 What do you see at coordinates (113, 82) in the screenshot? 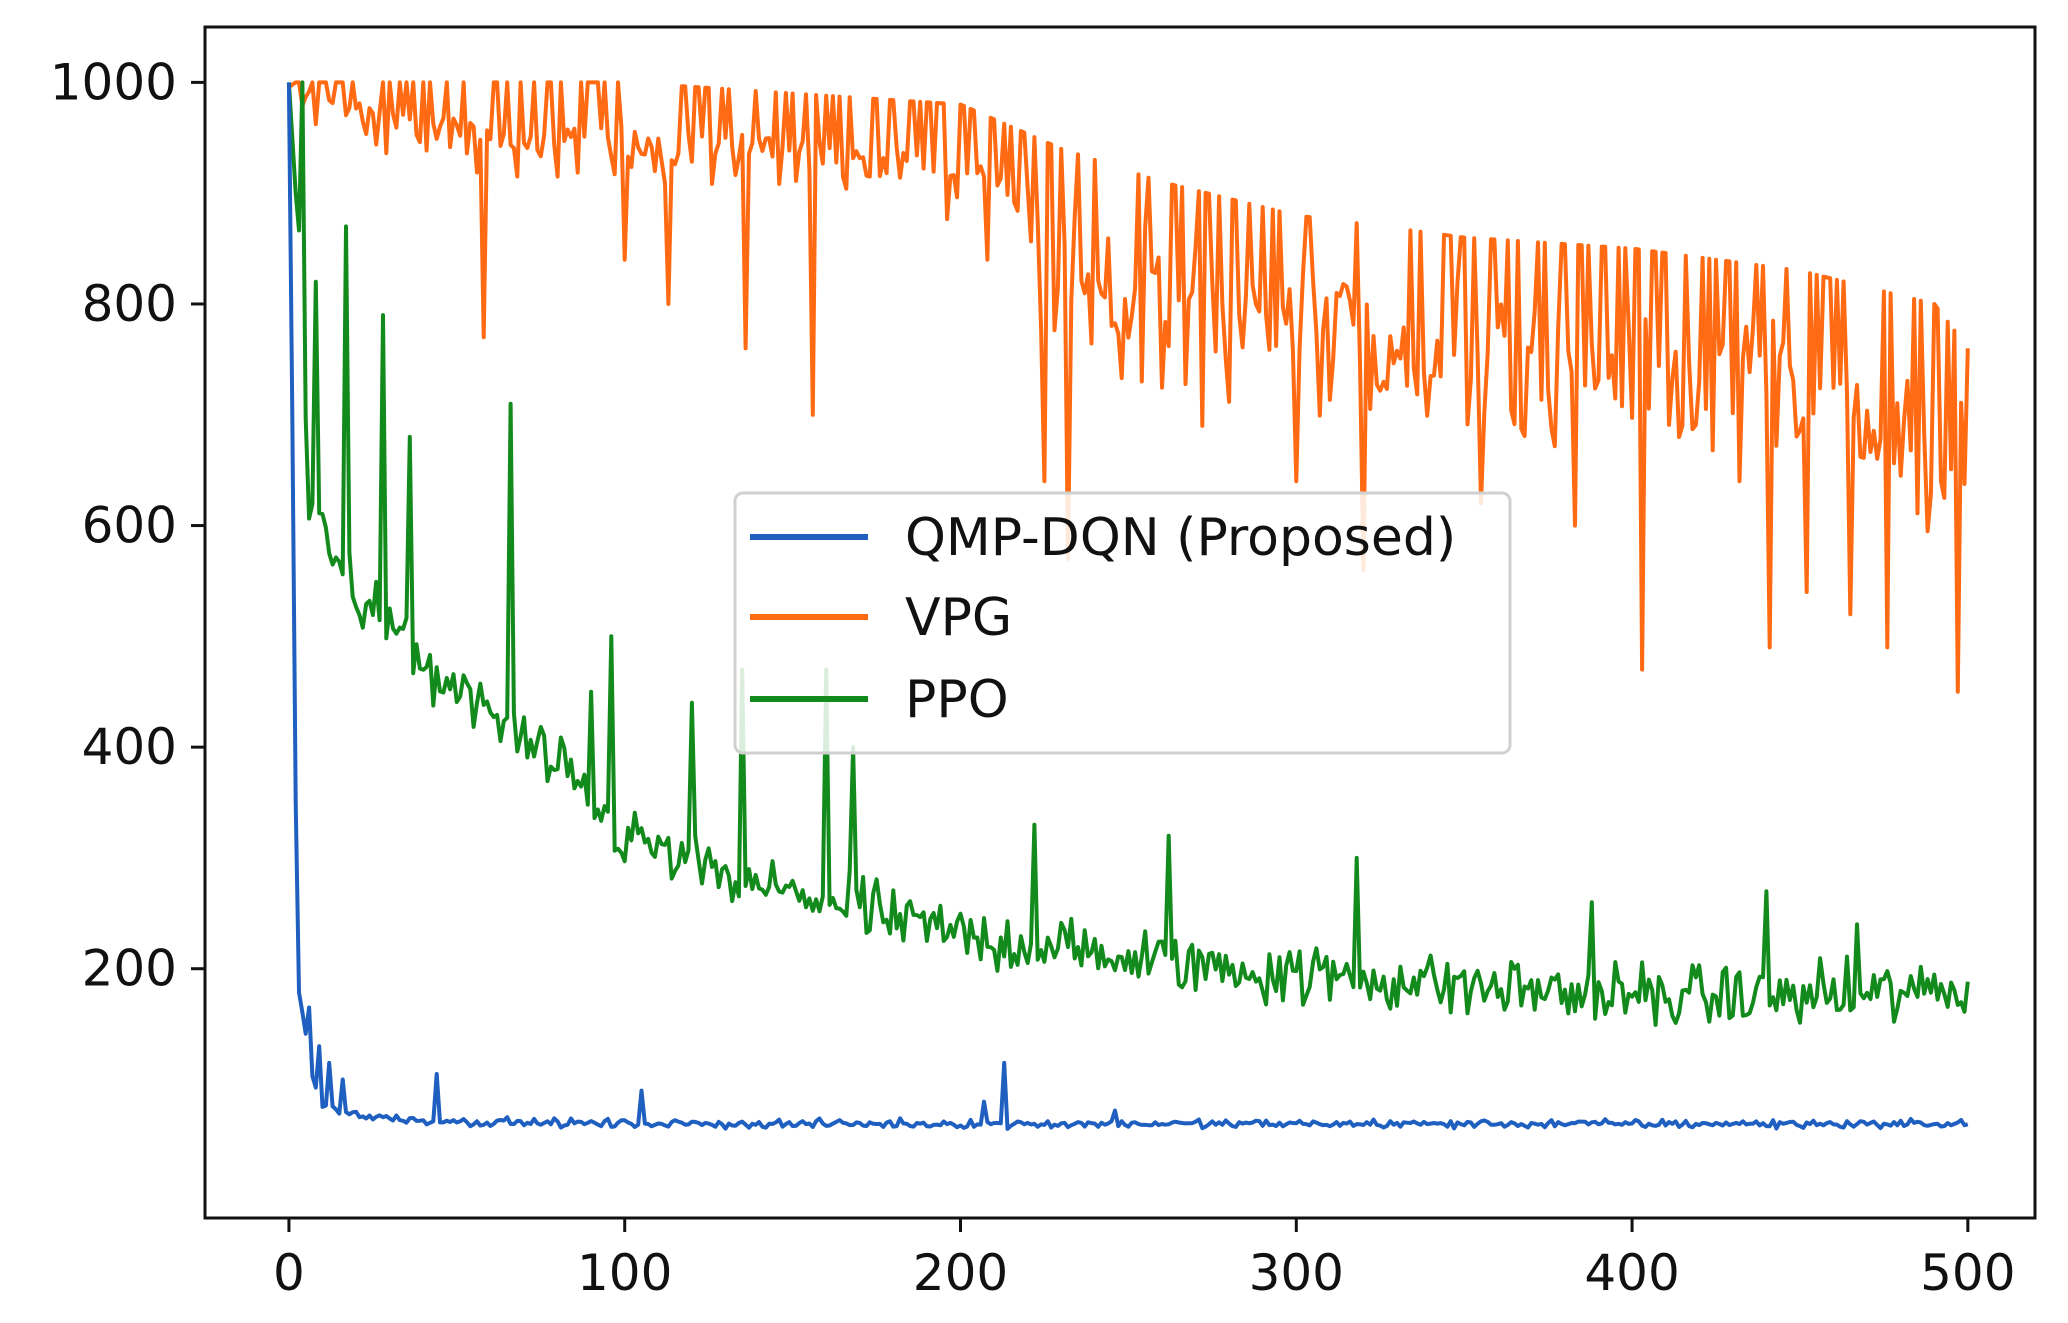
I see `y-tick-label: 1000` at bounding box center [113, 82].